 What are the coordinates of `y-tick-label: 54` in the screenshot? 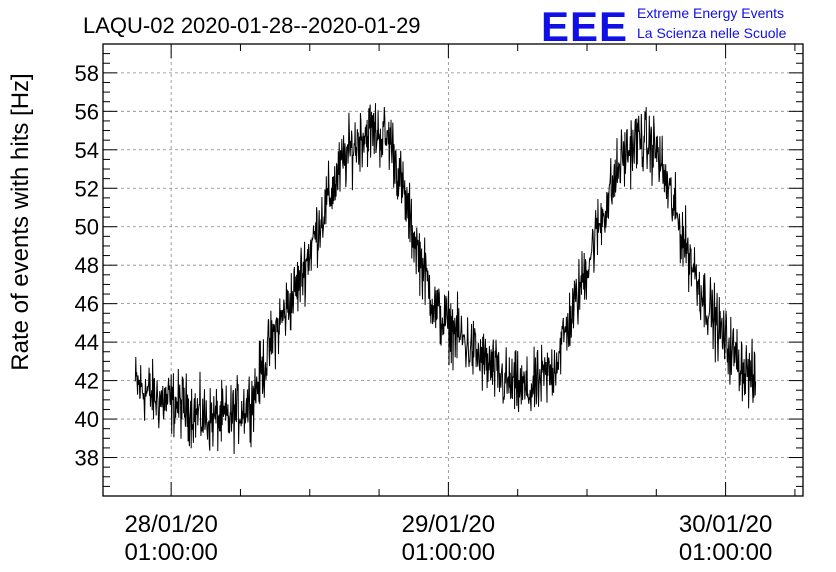 It's located at (87, 150).